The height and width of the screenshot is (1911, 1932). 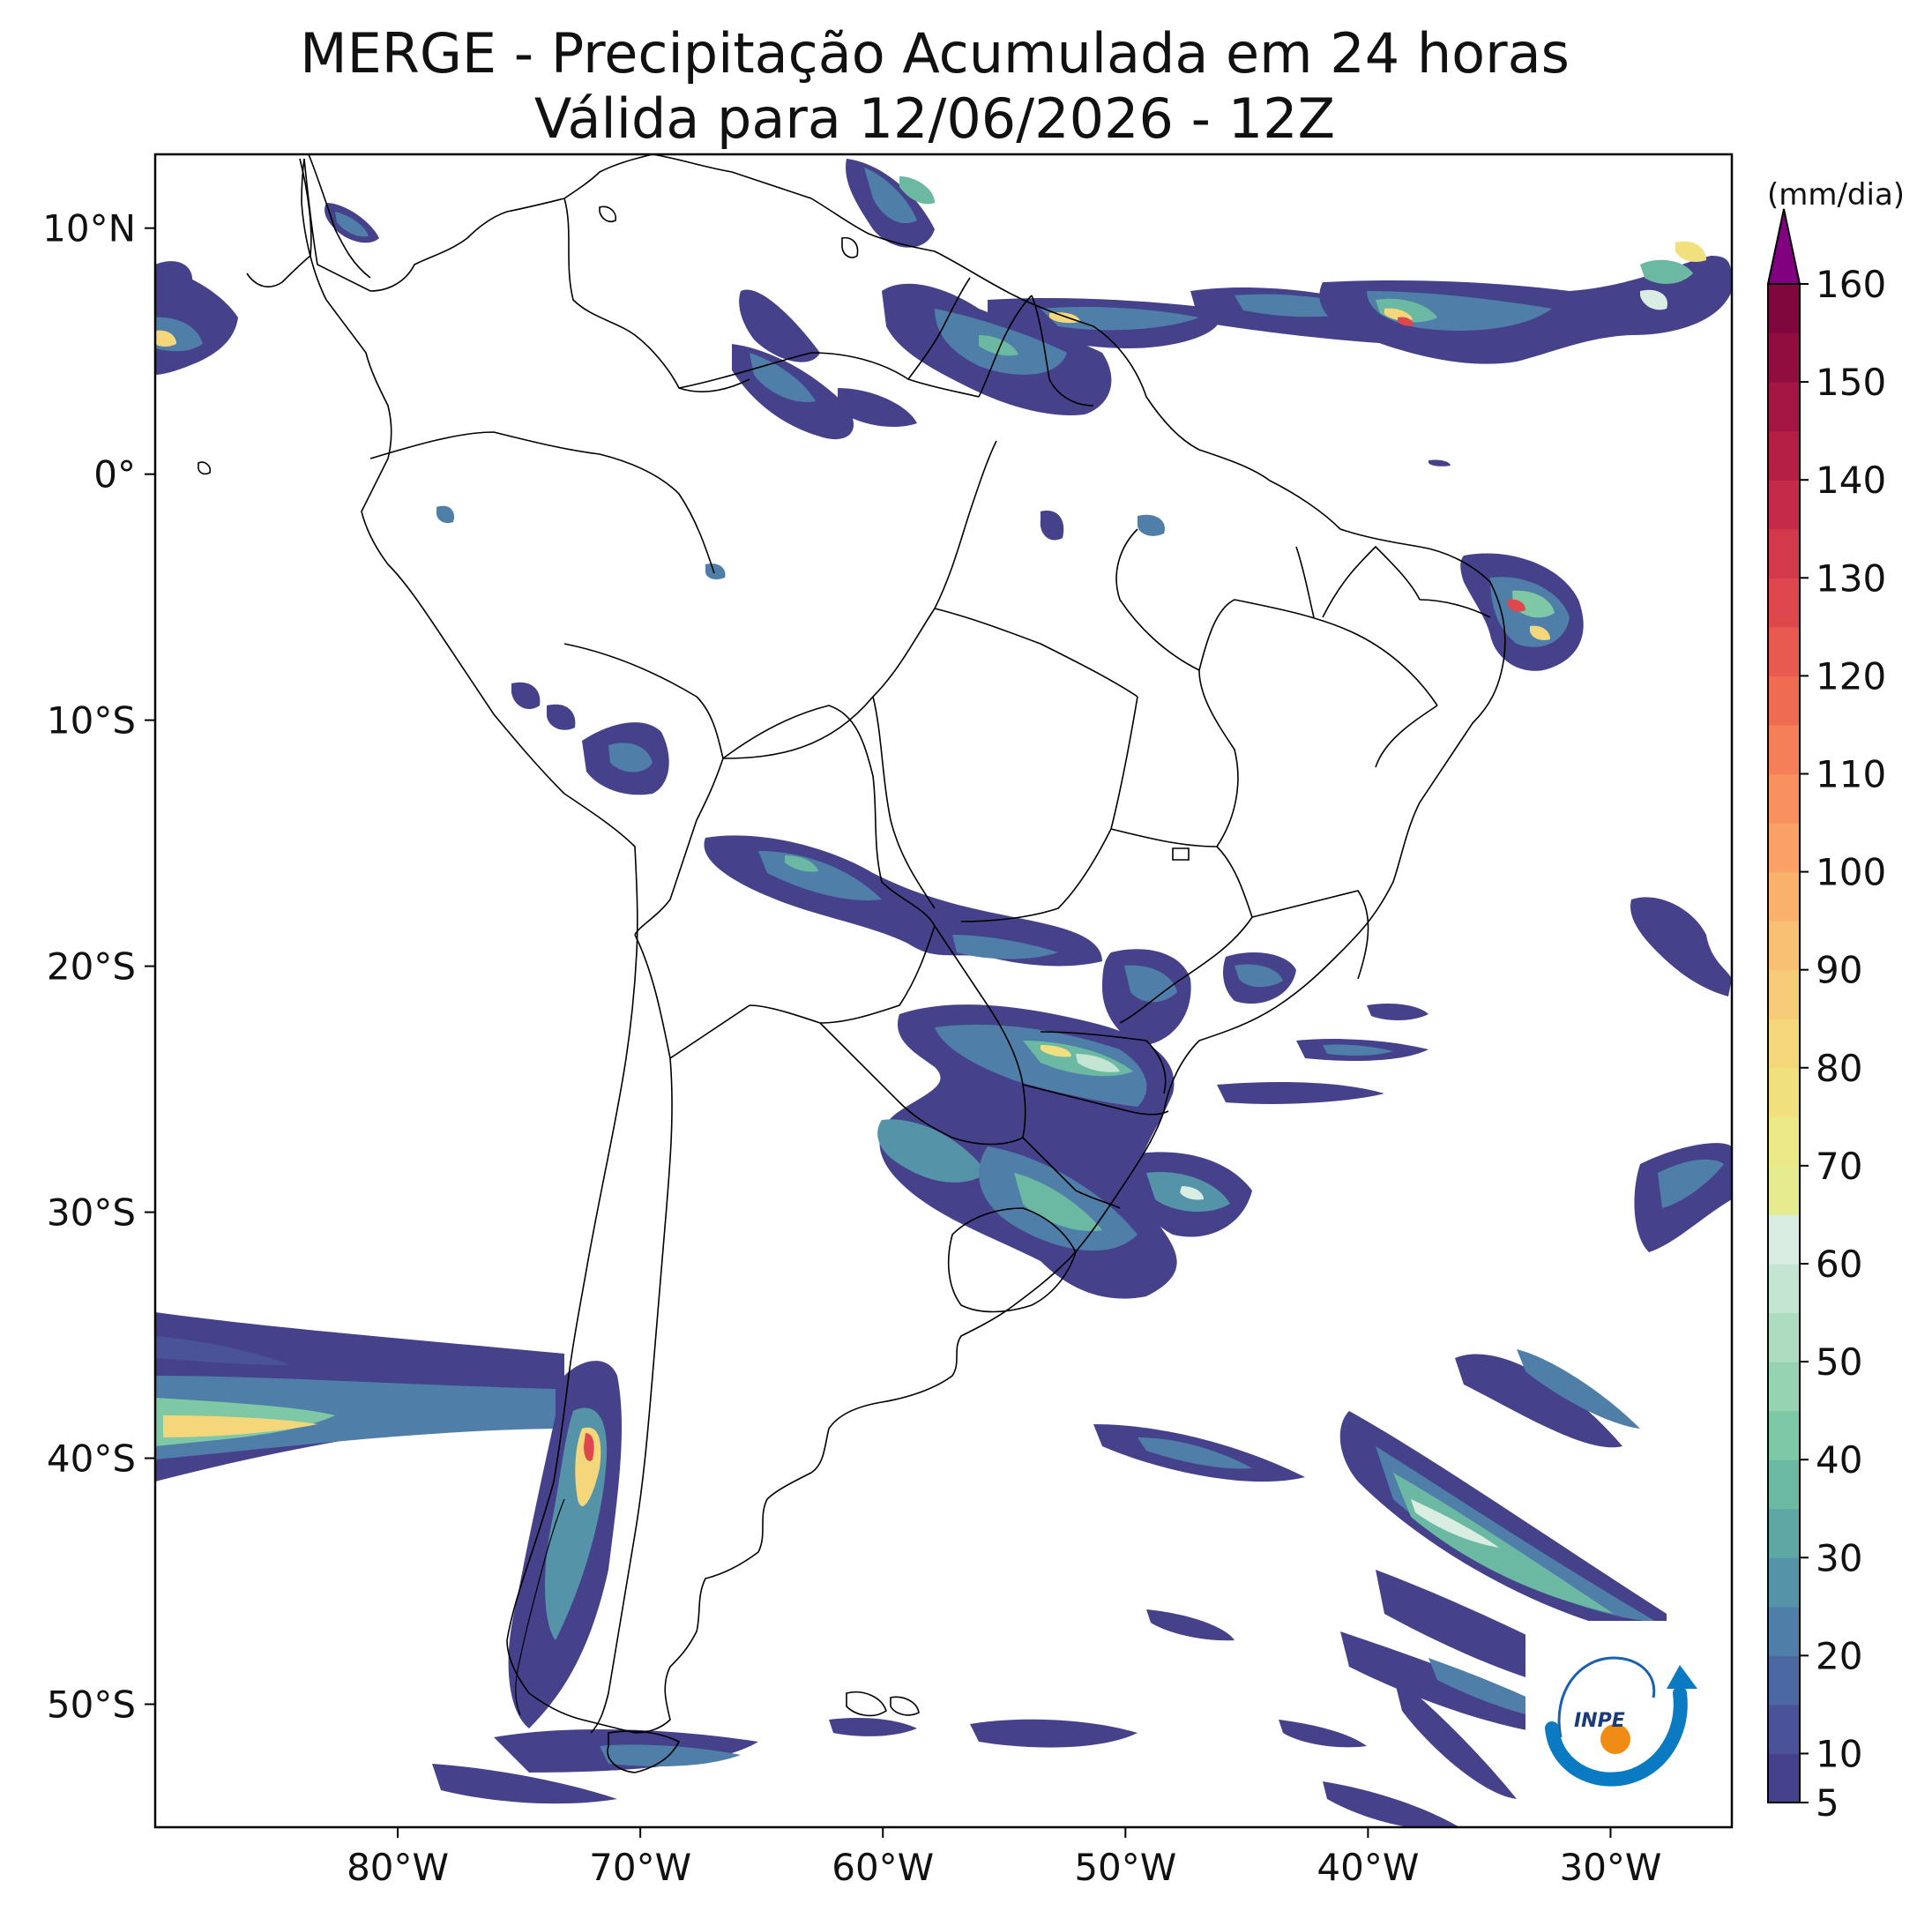 What do you see at coordinates (590, 739) in the screenshot?
I see `precip-cluster-peru` at bounding box center [590, 739].